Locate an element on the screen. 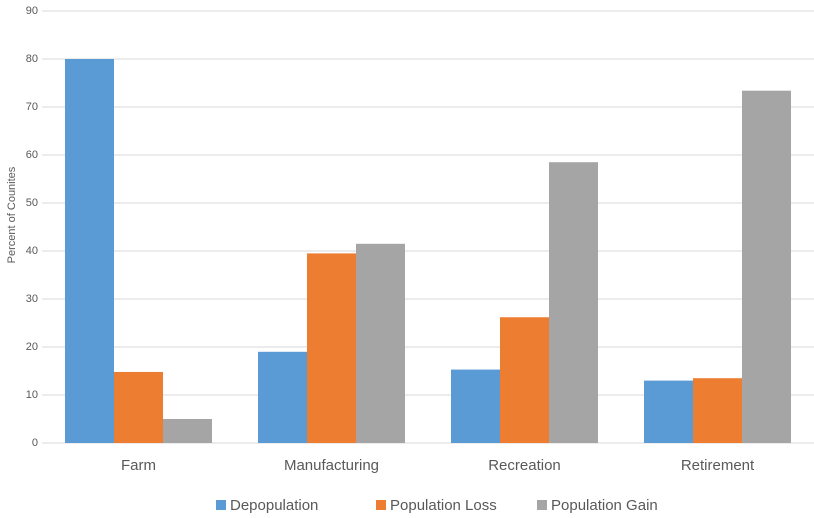  y-tick-label: 10 is located at coordinates (32, 395).